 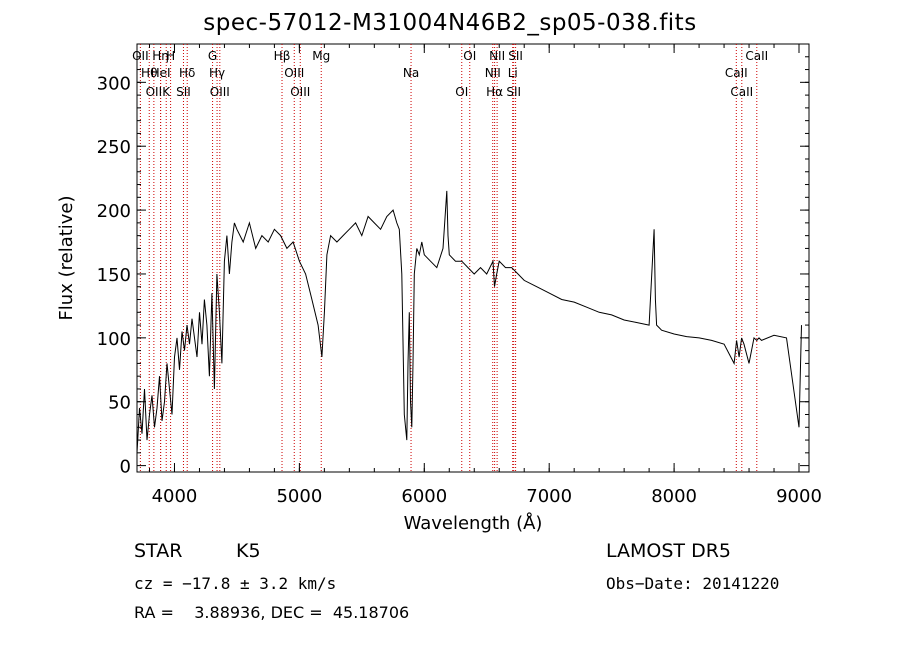 I want to click on line-label-22: Li, so click(x=513, y=73).